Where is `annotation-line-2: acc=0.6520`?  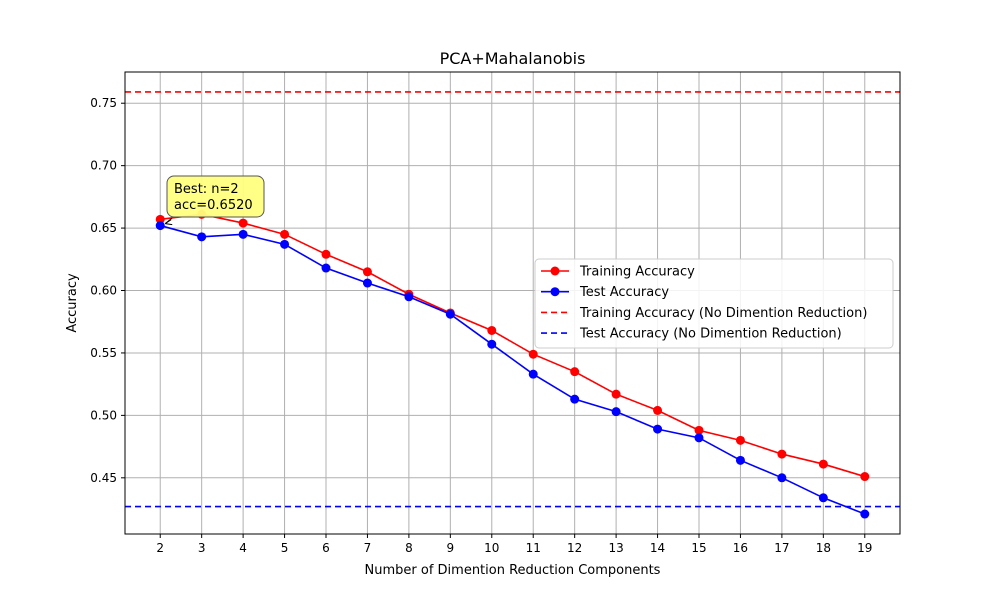
annotation-line-2: acc=0.6520 is located at coordinates (213, 205).